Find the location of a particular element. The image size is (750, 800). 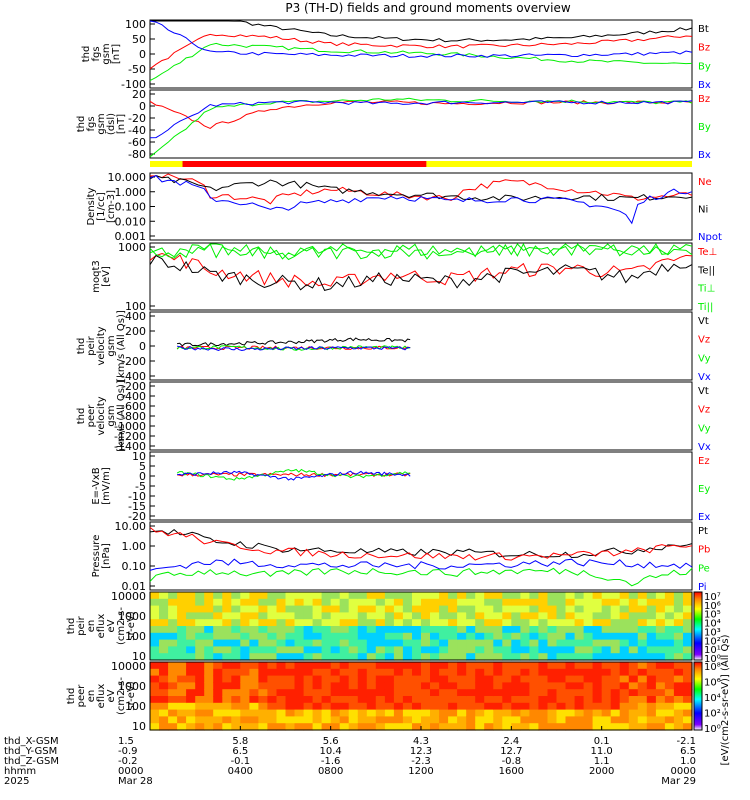

x-tick-label: Mar 29 is located at coordinates (678, 781).